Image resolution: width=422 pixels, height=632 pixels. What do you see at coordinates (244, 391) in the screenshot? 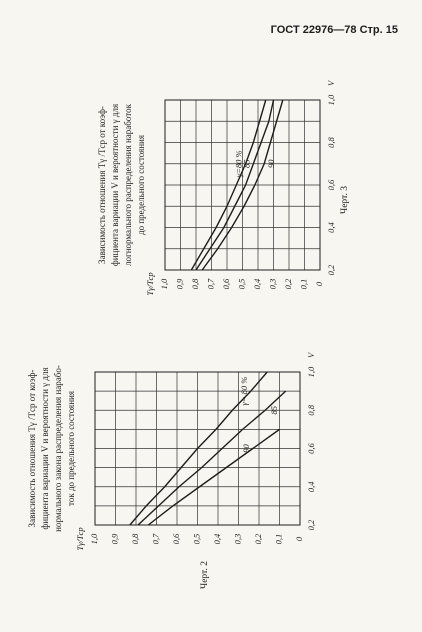
I see `series-label: γ= 80 %` at bounding box center [244, 391].